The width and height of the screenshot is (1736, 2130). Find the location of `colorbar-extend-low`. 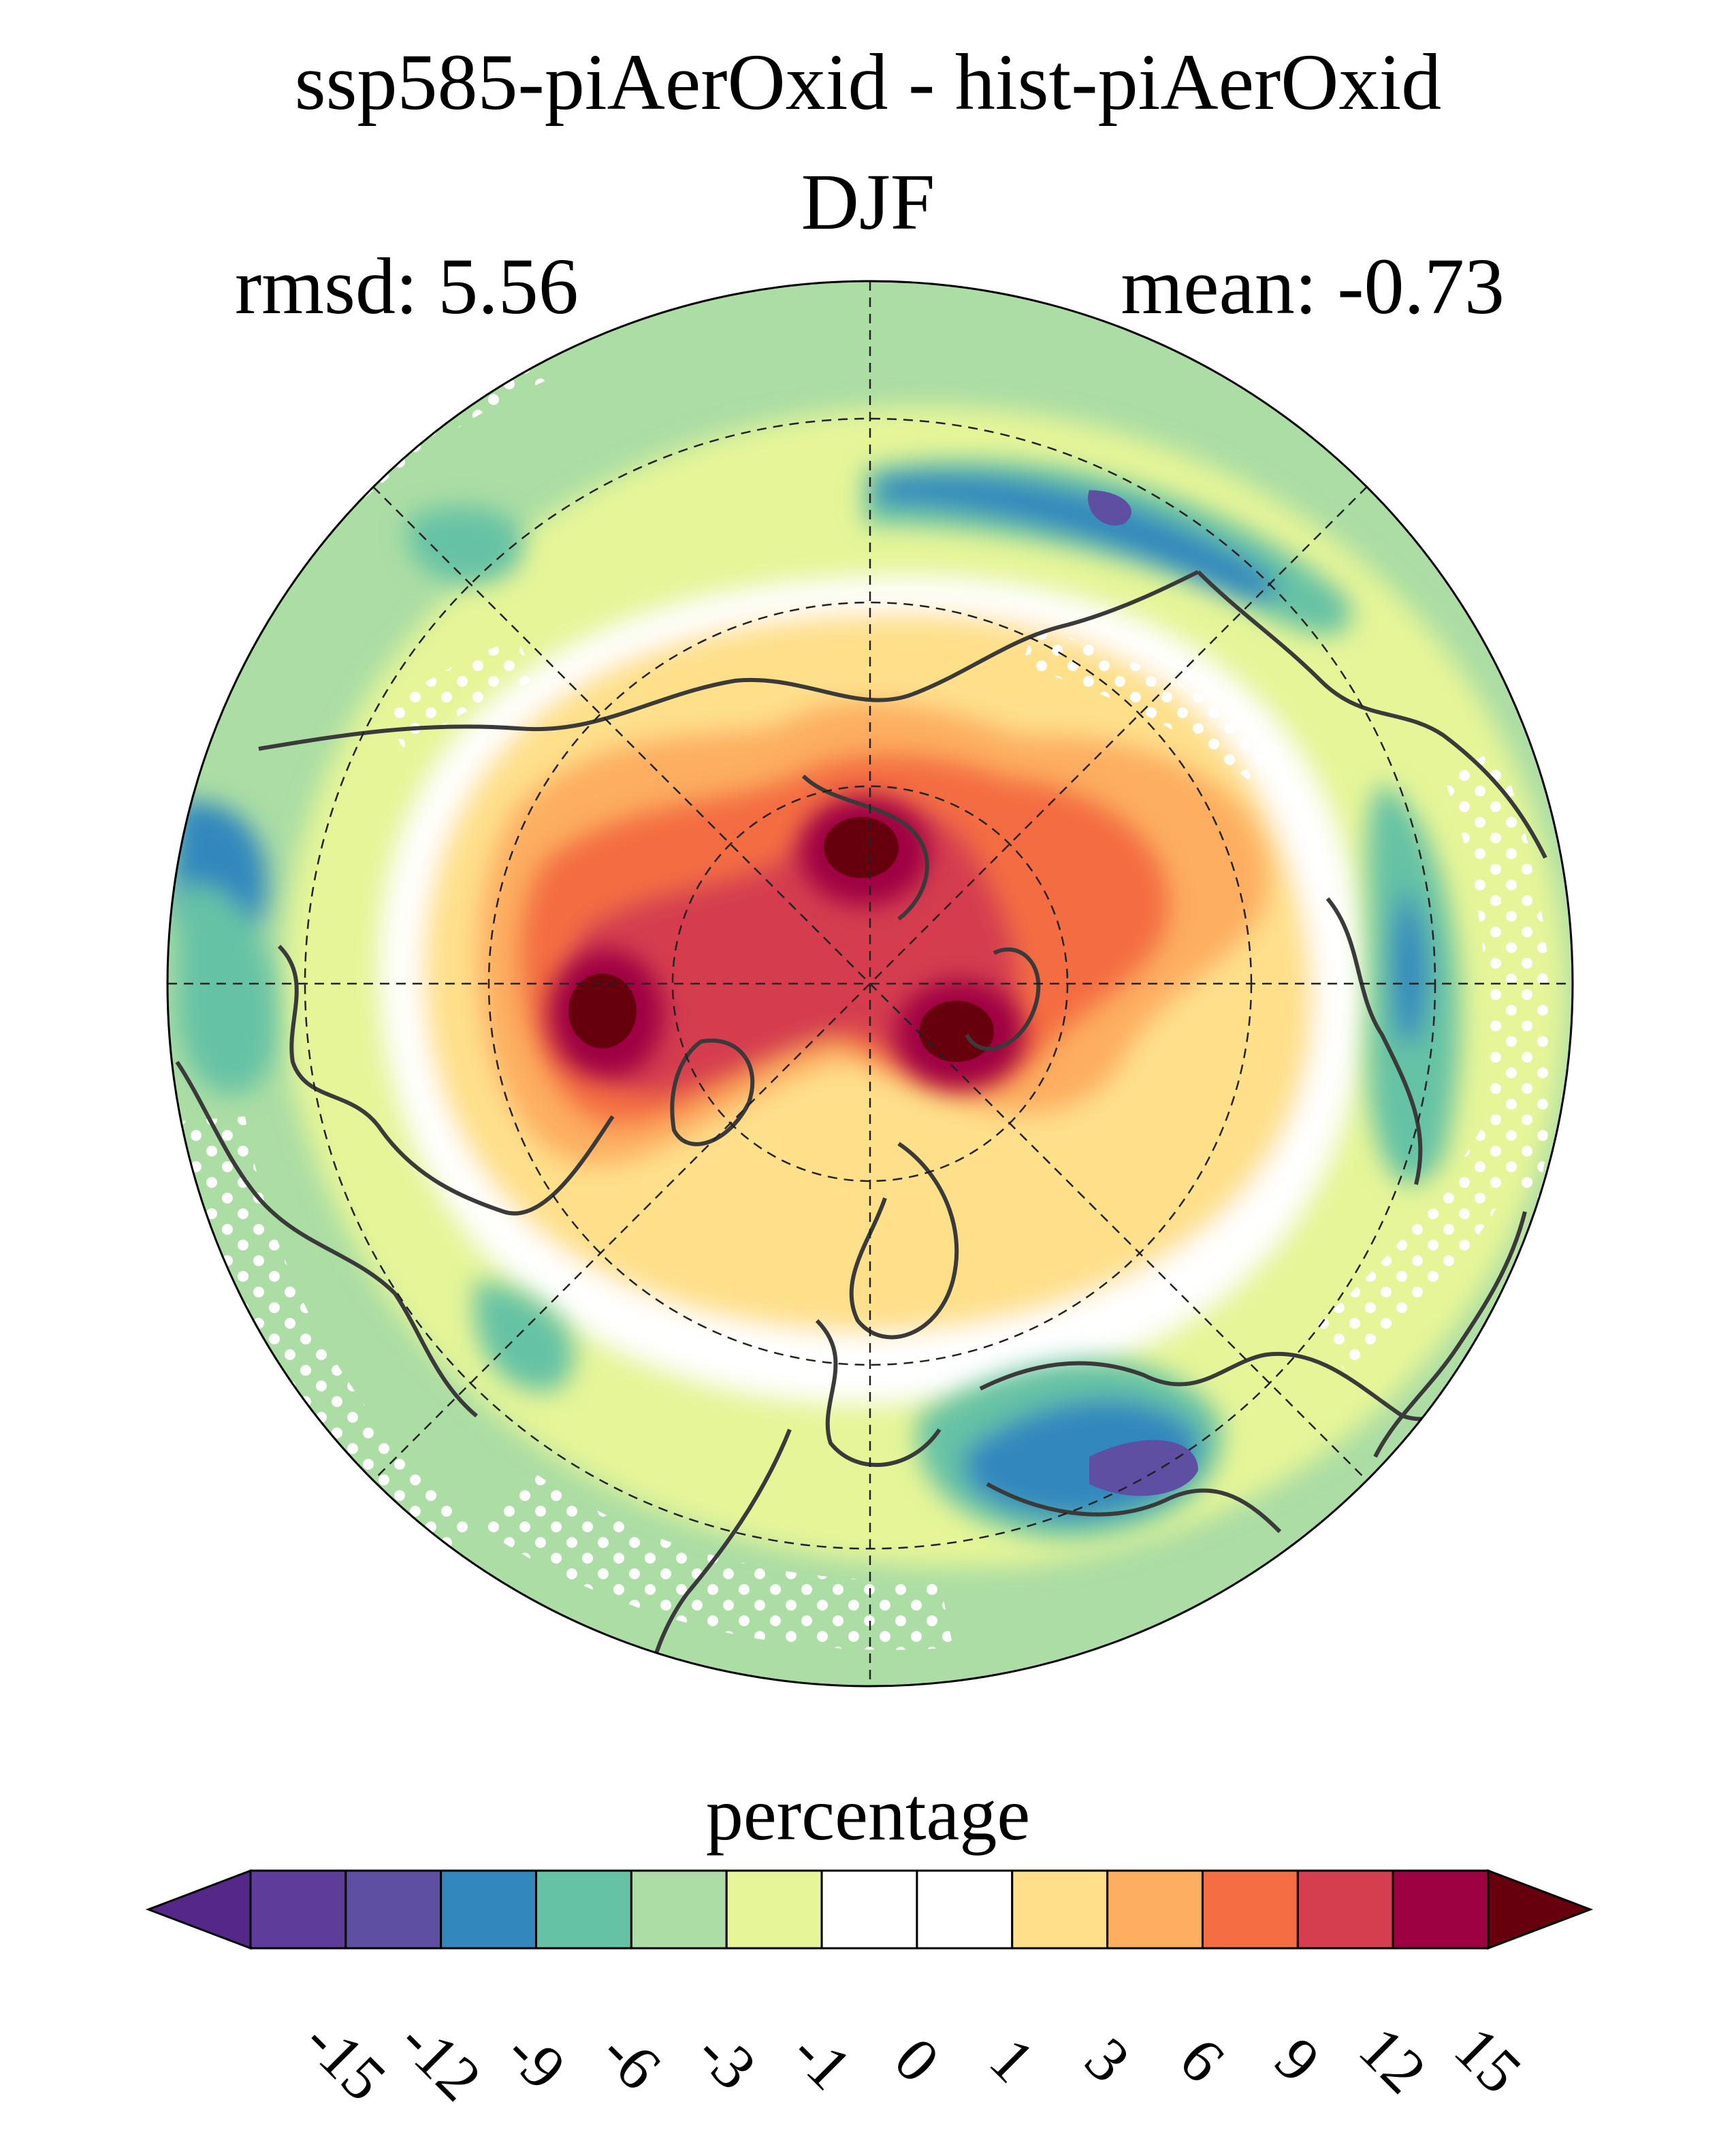

colorbar-extend-low is located at coordinates (198, 1909).